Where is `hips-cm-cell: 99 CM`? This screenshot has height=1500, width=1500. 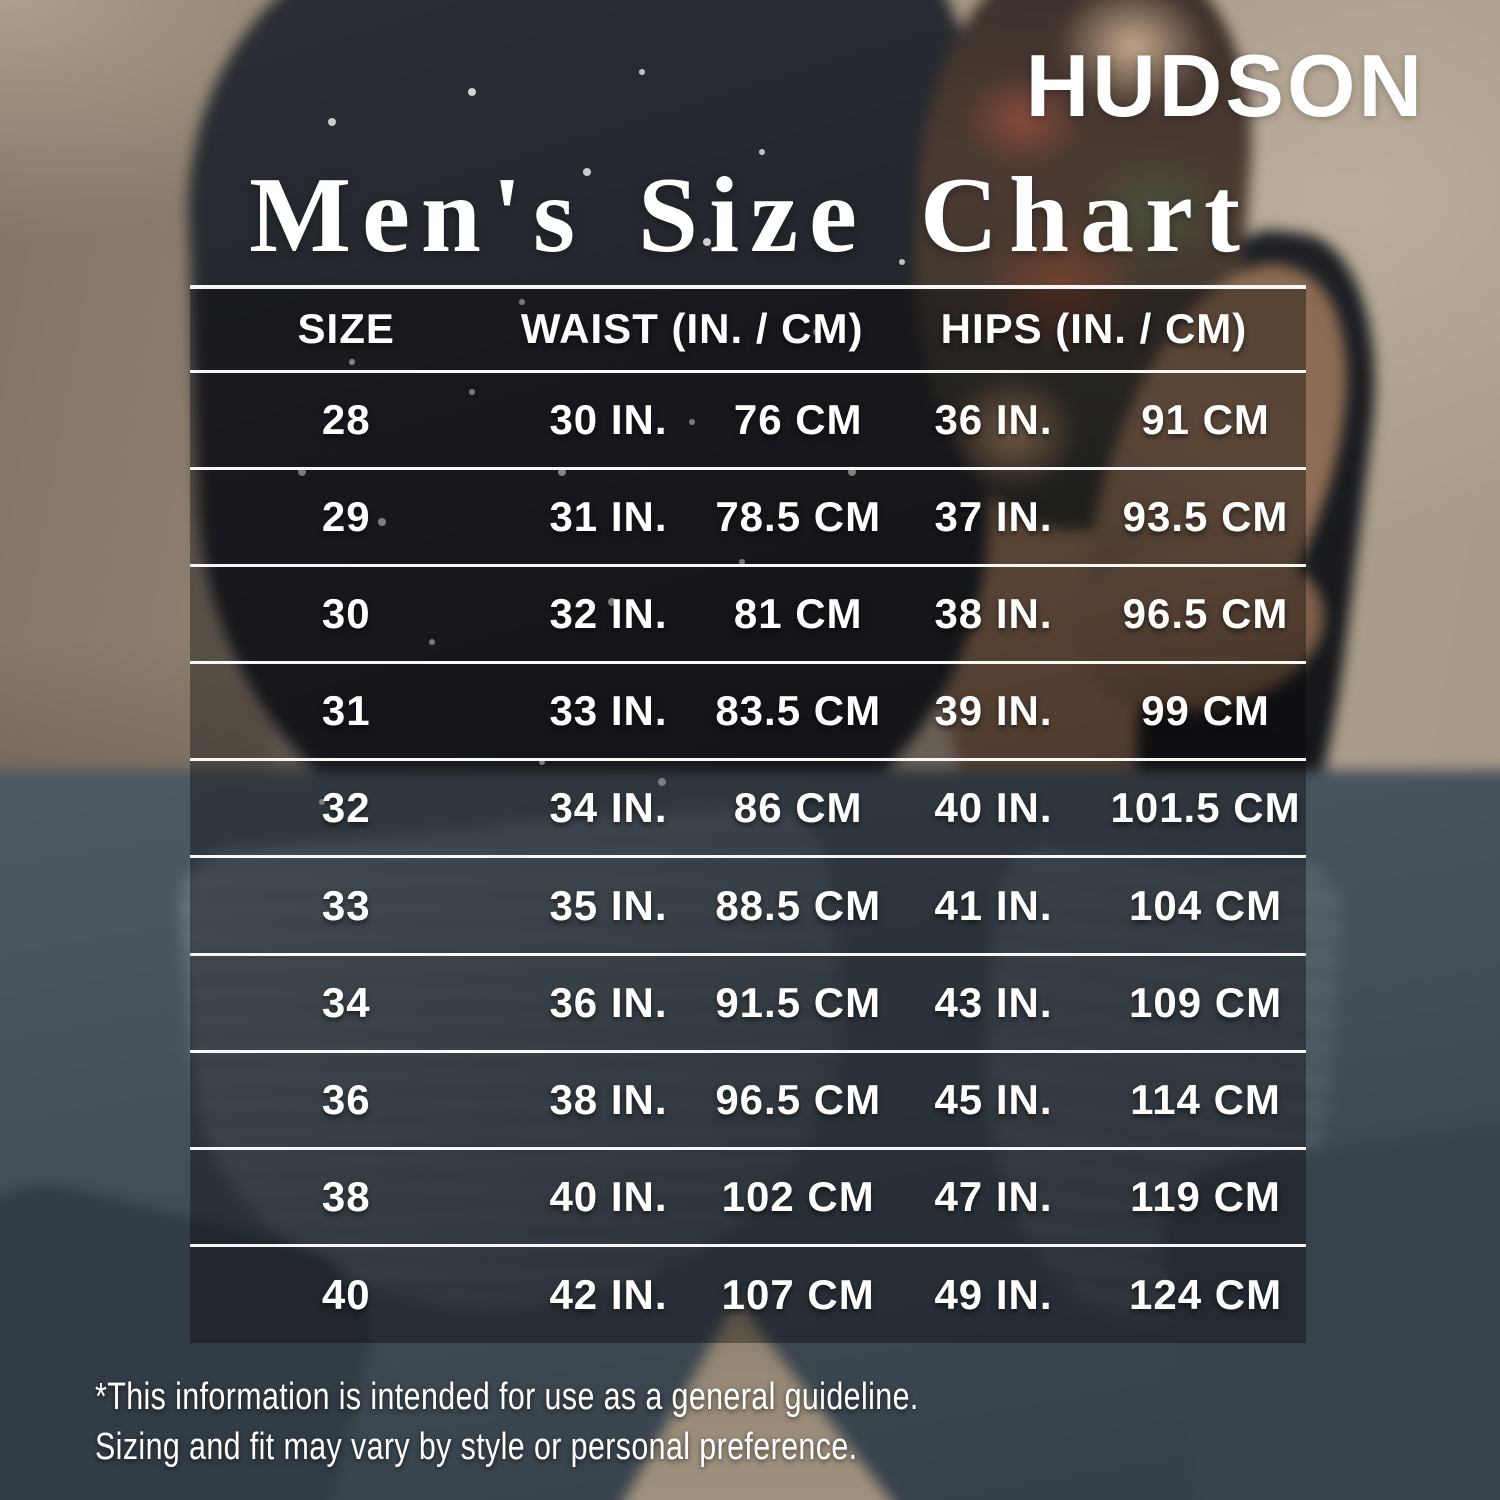
hips-cm-cell: 99 CM is located at coordinates (1205, 711).